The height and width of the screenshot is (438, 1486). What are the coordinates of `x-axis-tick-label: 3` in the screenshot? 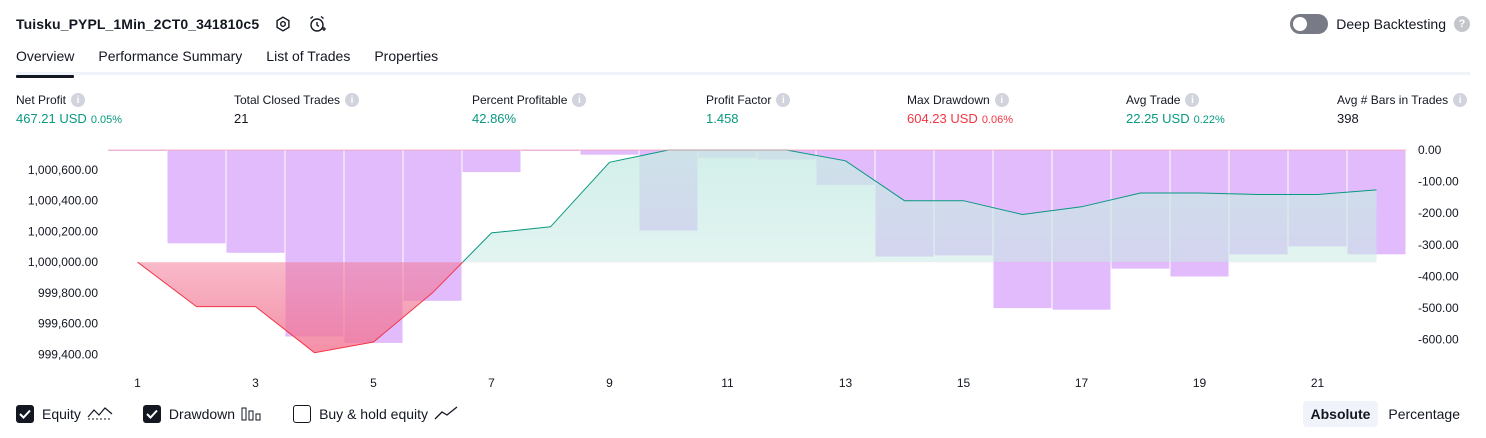 It's located at (255, 383).